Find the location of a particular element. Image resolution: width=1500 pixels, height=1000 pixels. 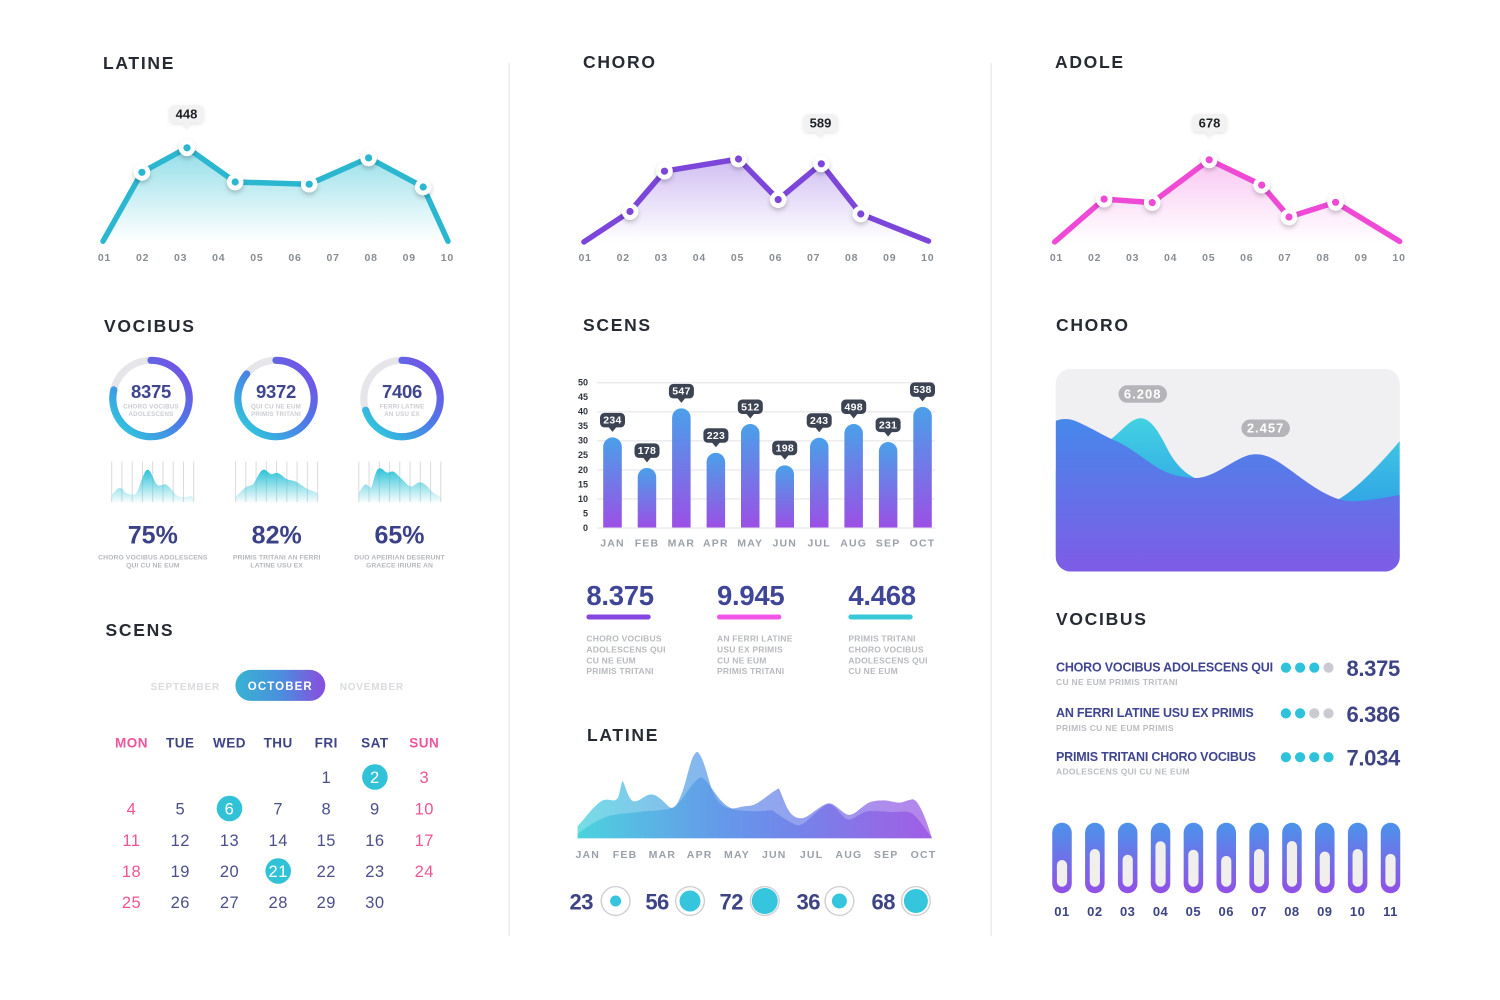

svg-text: AUG is located at coordinates (848, 855).